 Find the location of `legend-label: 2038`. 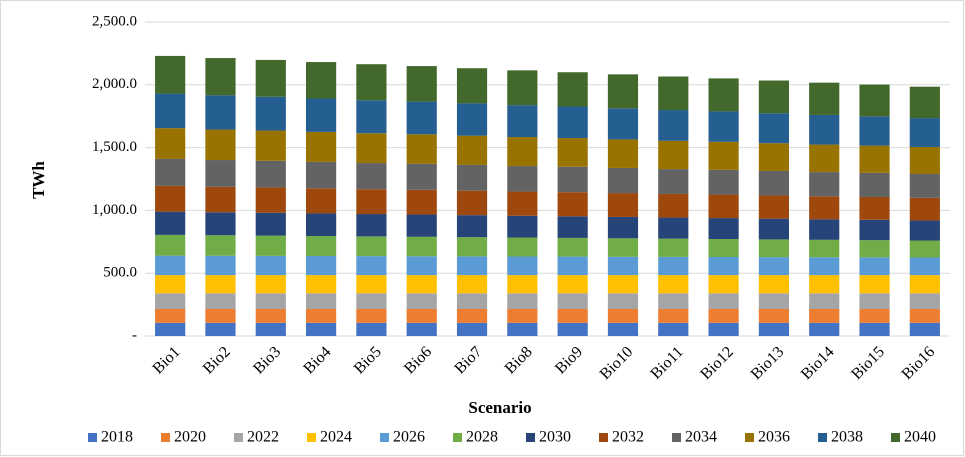

legend-label: 2038 is located at coordinates (847, 437).